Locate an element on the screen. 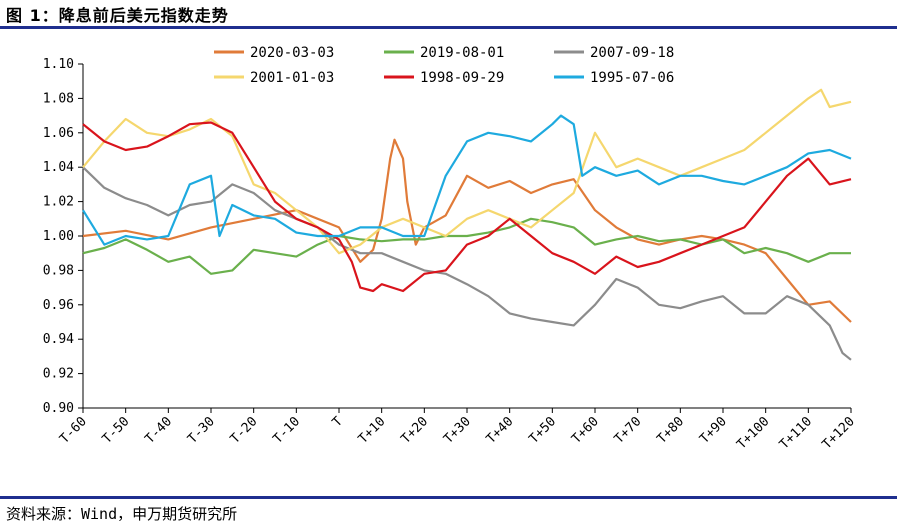 The width and height of the screenshot is (897, 525). legend-label: 2001-01-03 is located at coordinates (292, 78).